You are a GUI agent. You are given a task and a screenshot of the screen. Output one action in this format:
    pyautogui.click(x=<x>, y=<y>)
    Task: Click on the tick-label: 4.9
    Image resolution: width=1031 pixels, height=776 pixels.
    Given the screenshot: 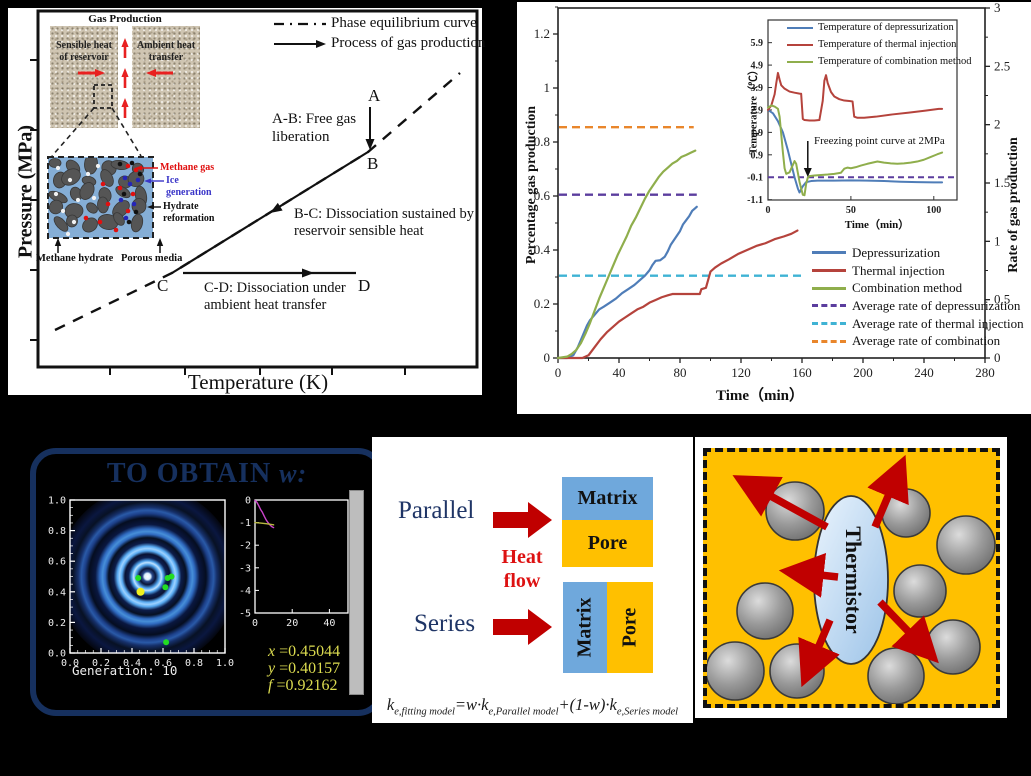 What is the action you would take?
    pyautogui.click(x=757, y=66)
    